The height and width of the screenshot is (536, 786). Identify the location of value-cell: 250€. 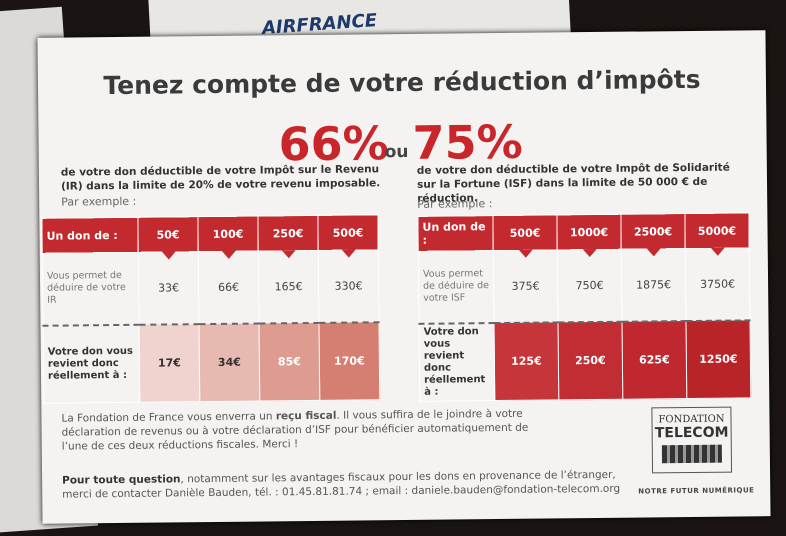
(590, 360).